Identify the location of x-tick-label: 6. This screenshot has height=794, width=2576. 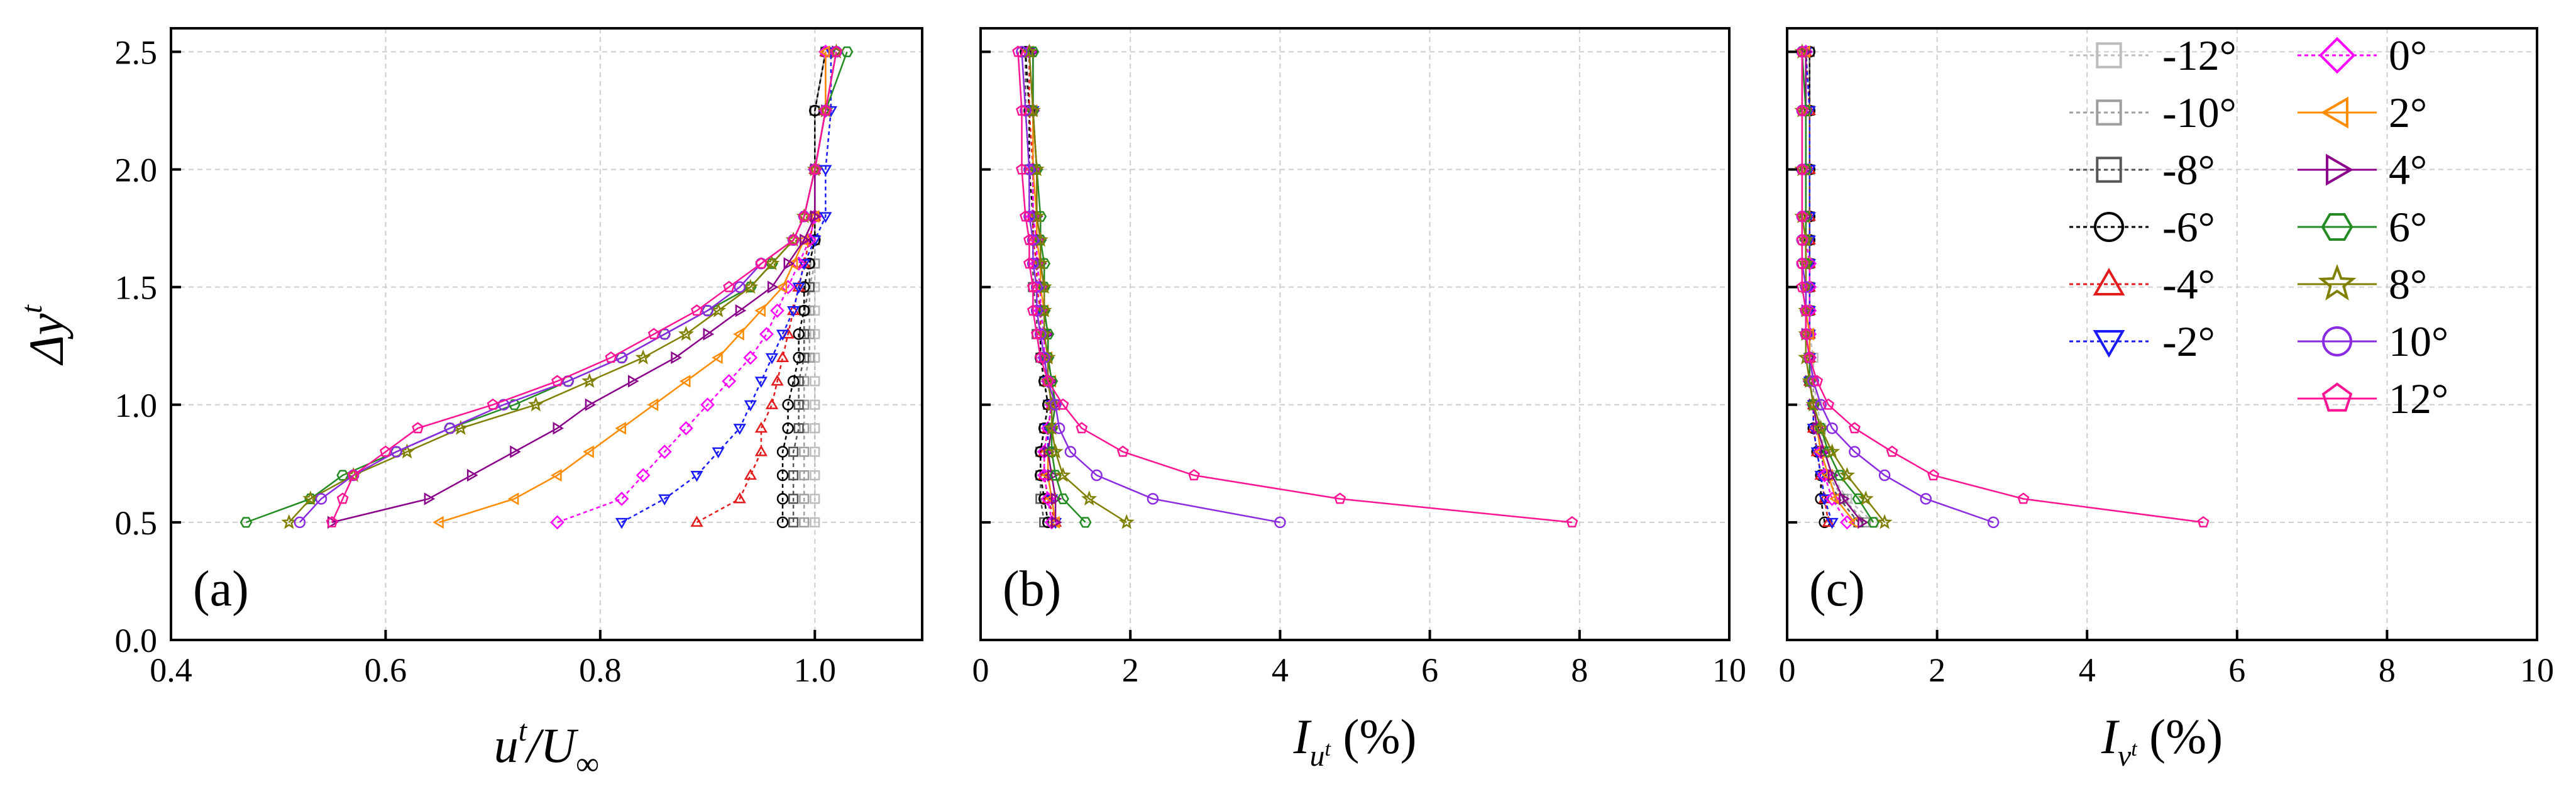
(2237, 670).